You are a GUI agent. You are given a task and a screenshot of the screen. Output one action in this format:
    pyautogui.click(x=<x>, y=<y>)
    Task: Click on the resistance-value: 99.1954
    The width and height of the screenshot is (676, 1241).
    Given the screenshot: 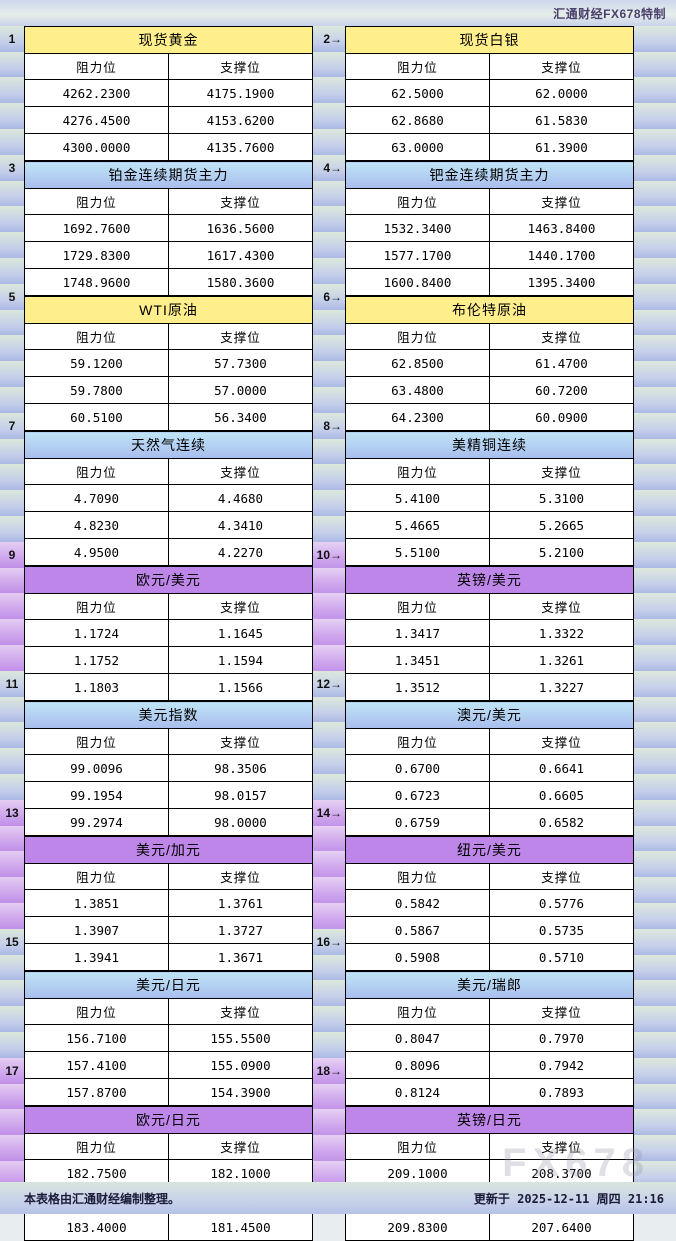 What is the action you would take?
    pyautogui.click(x=96, y=795)
    